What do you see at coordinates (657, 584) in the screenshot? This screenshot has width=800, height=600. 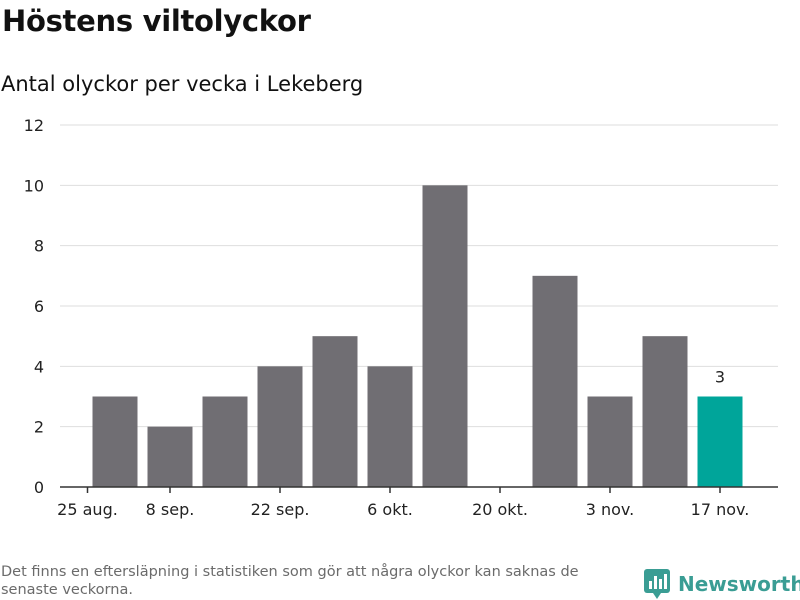 I see `newsworthy-logo-icon` at bounding box center [657, 584].